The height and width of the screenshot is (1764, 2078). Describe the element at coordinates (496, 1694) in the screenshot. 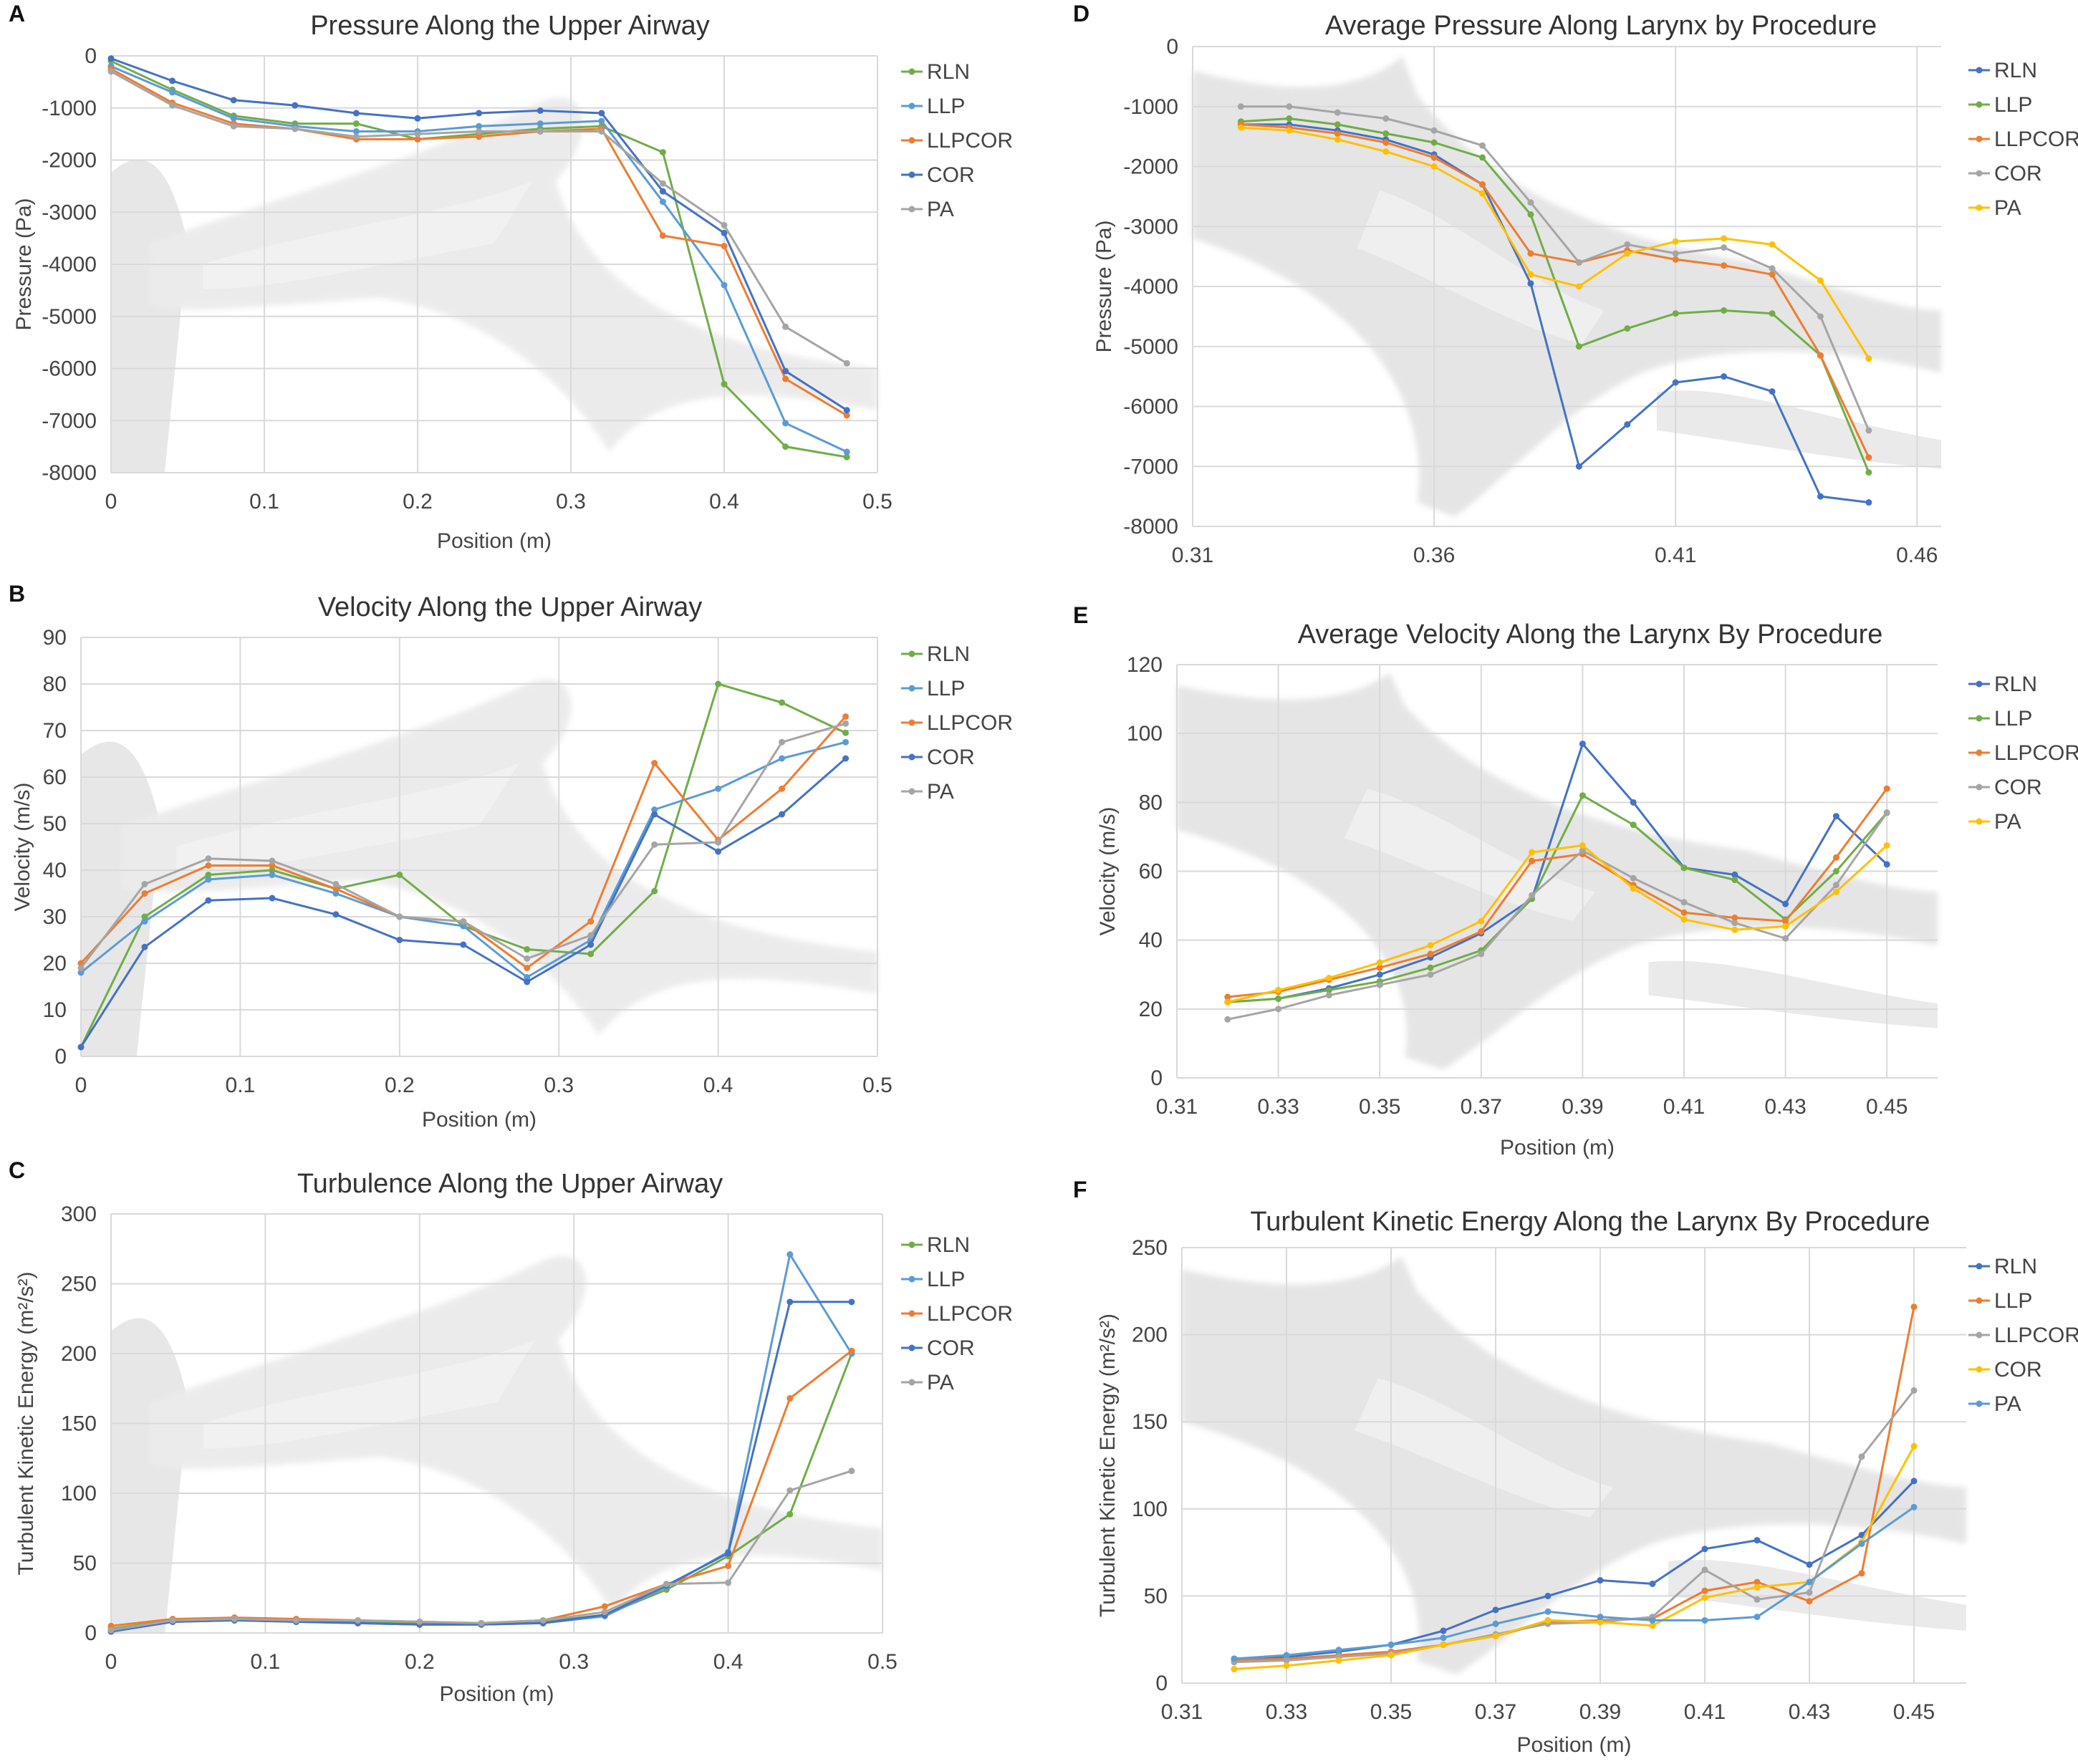

I see `x-axis-label: Position (m)` at that location.